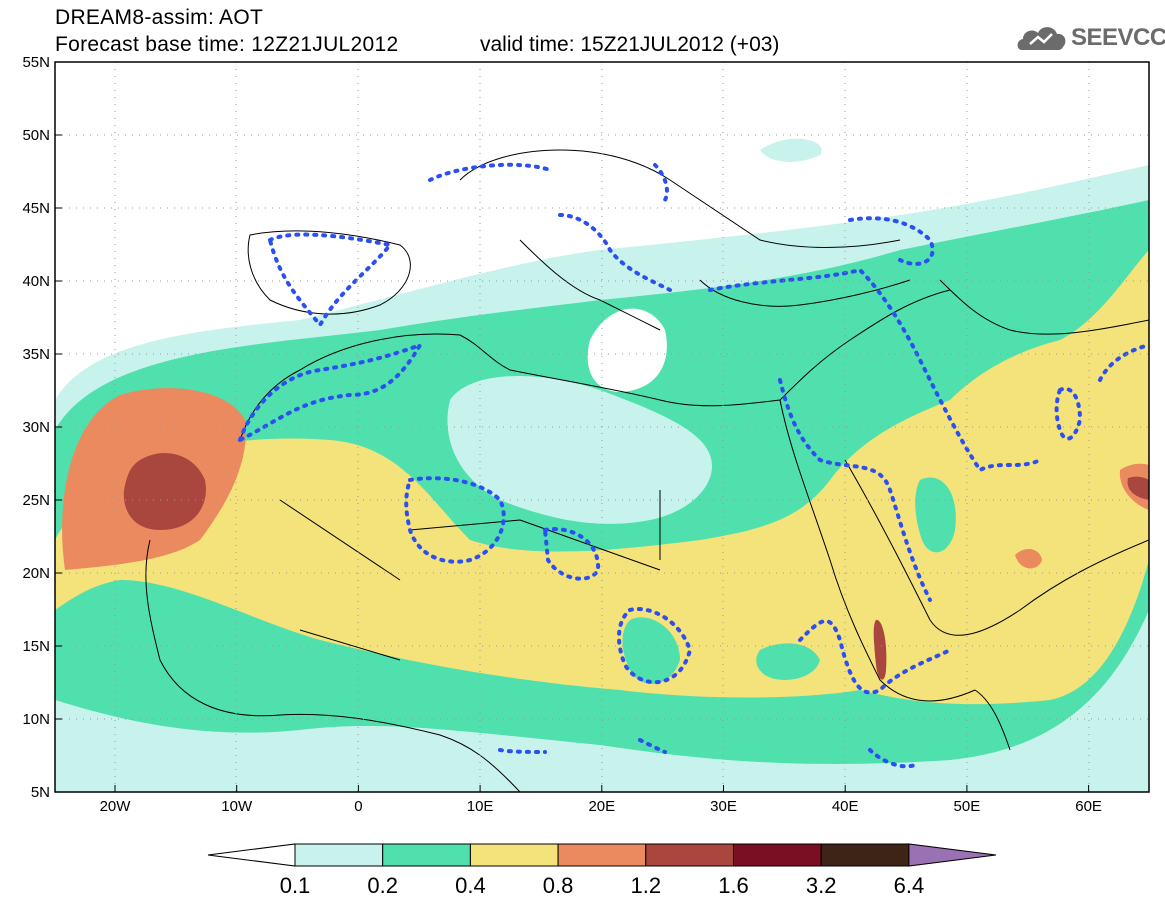 The image size is (1165, 905). What do you see at coordinates (845, 806) in the screenshot?
I see `lon-label: 40E` at bounding box center [845, 806].